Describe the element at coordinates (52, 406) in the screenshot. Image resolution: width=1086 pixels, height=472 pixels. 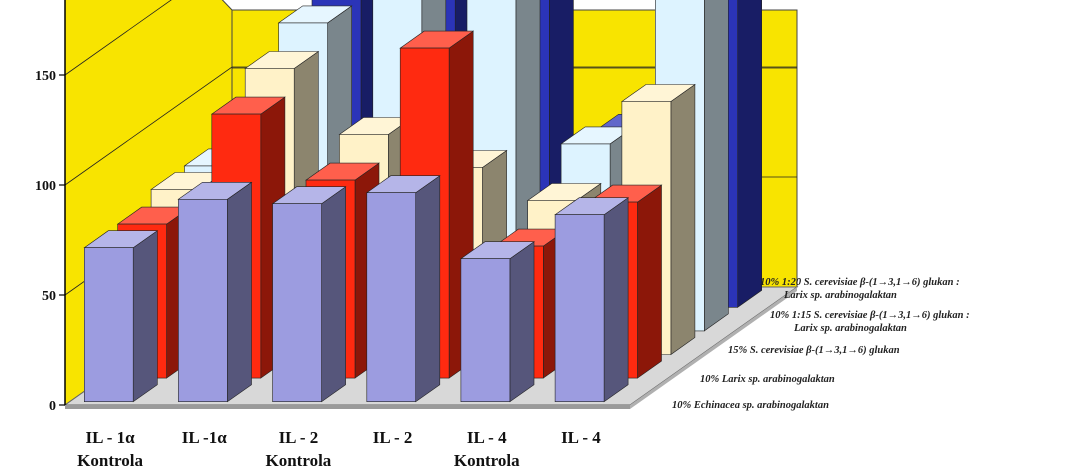
I see `y-tick-label: 0` at that location.